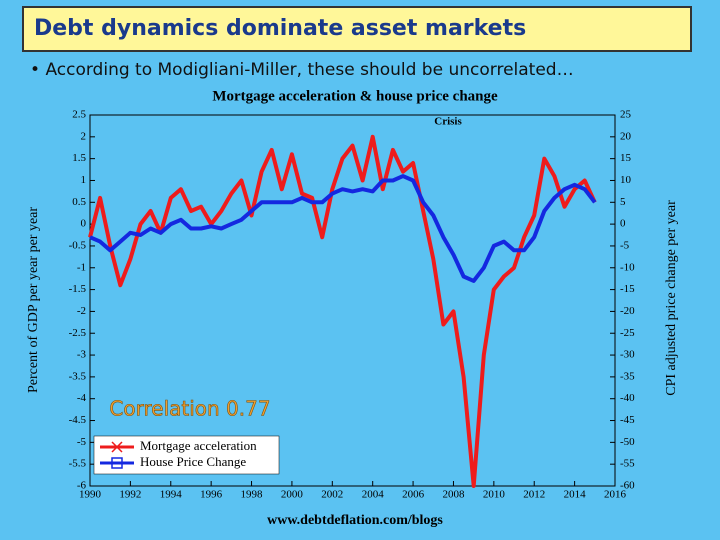  Describe the element at coordinates (193, 461) in the screenshot. I see `legend-label: House Price Change` at that location.